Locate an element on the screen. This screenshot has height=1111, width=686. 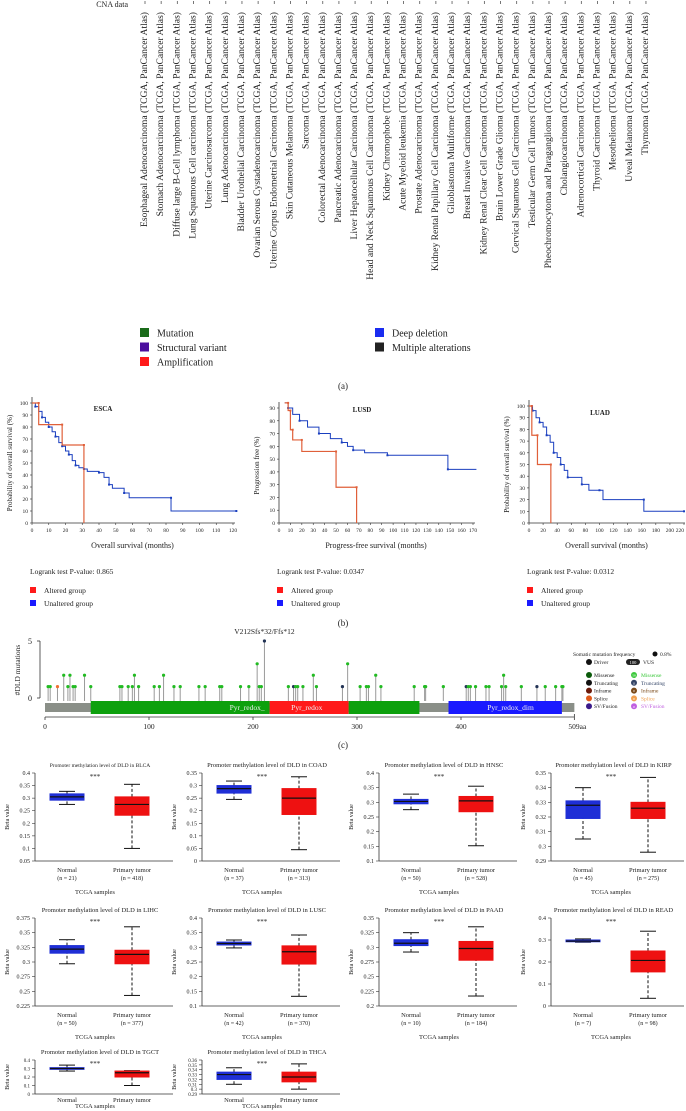
logrank-pvalue: Logrank test P-value: 0.0312 is located at coordinates (570, 571).